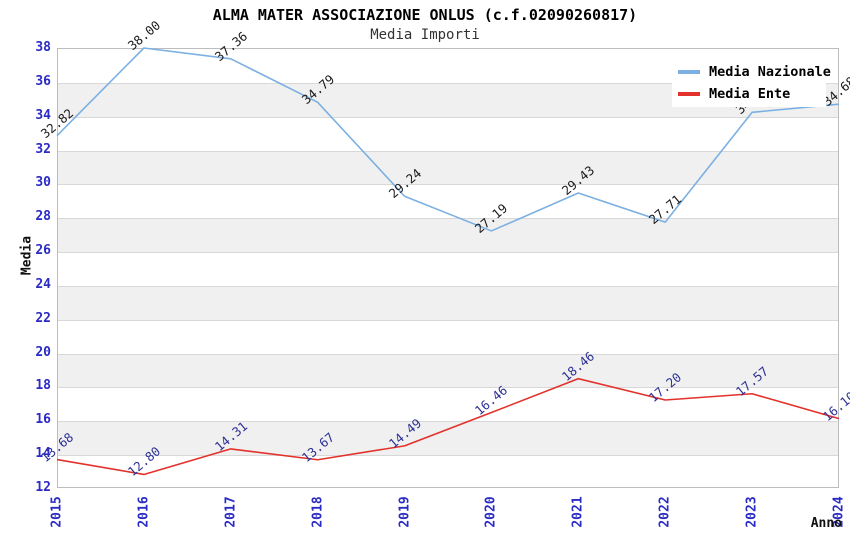 Image resolution: width=850 pixels, height=550 pixels. Describe the element at coordinates (57, 512) in the screenshot. I see `x-tick-label: 2015` at that location.